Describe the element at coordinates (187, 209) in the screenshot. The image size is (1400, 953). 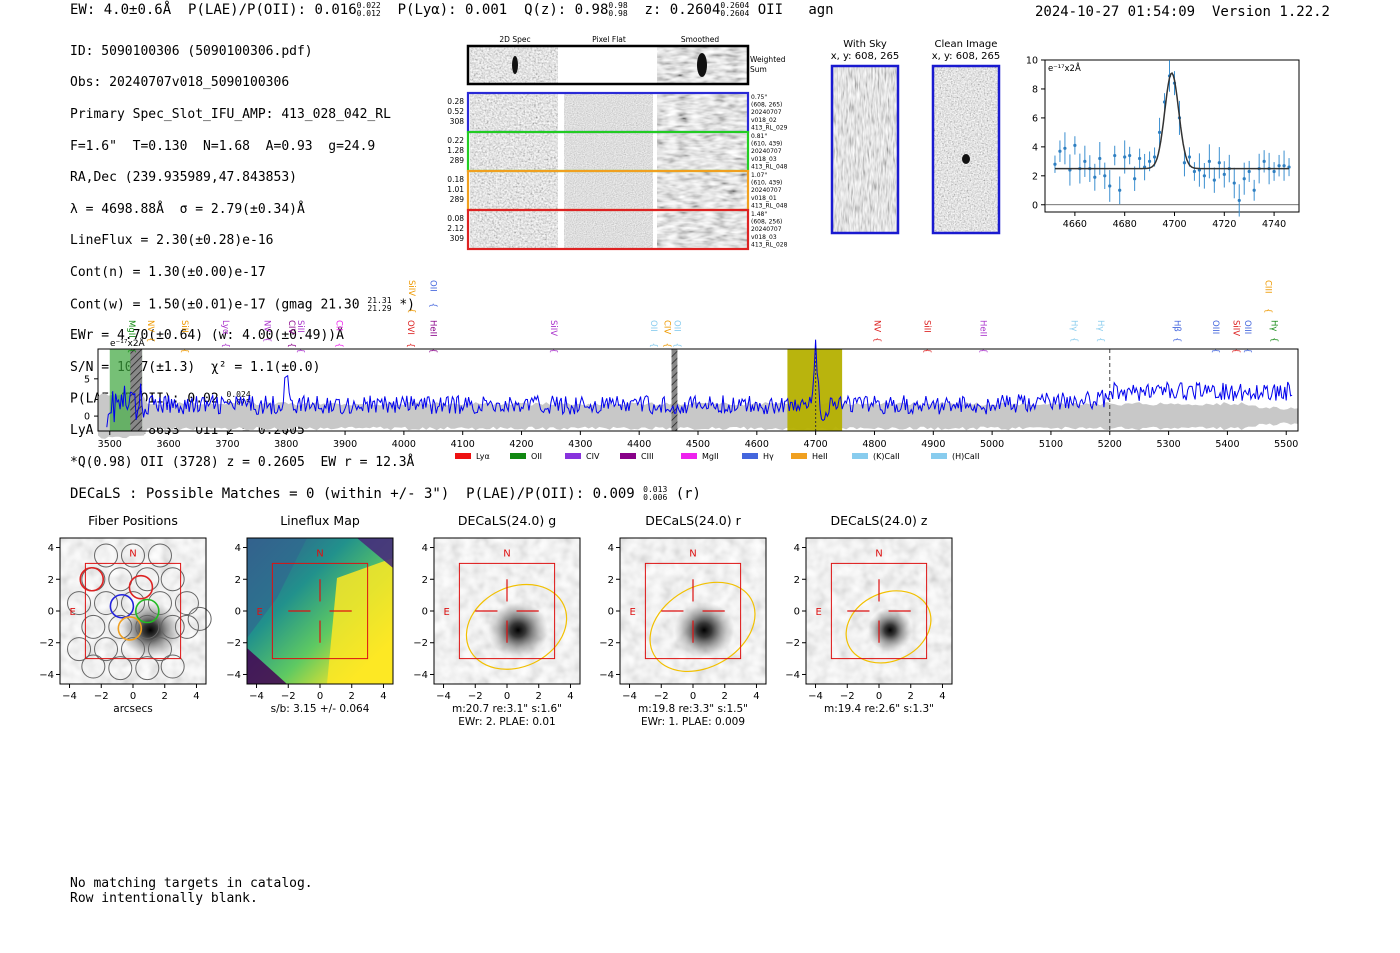
I see `info-lambda: λ = 4698.88Å σ = 2.79(±0.34)Å` at that location.